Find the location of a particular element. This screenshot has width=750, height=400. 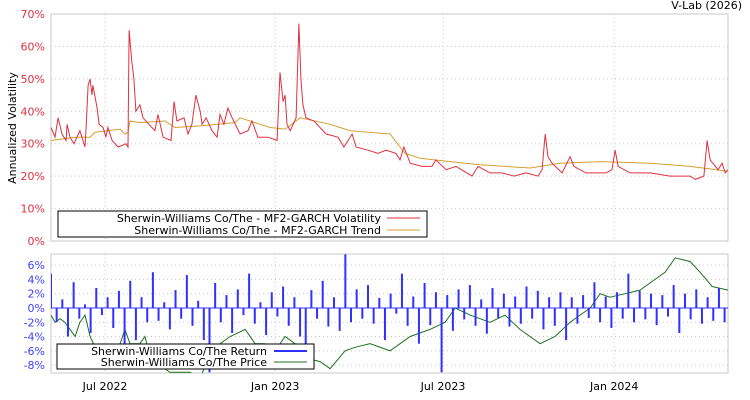

y-tick-label: 20% is located at coordinates (33, 176).